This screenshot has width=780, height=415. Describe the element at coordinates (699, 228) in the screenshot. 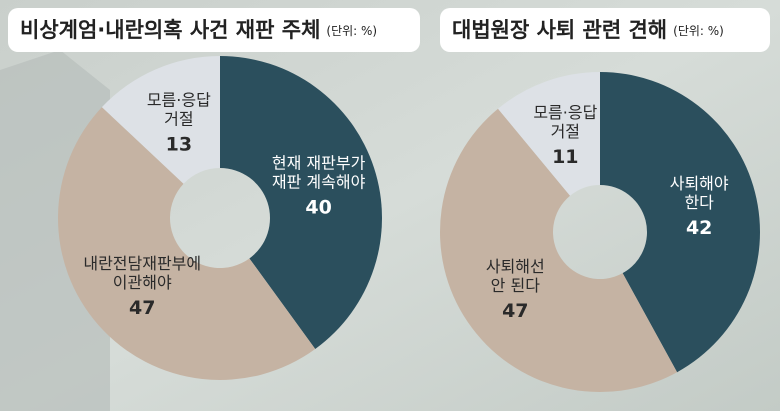

I see `value-label: 42` at that location.